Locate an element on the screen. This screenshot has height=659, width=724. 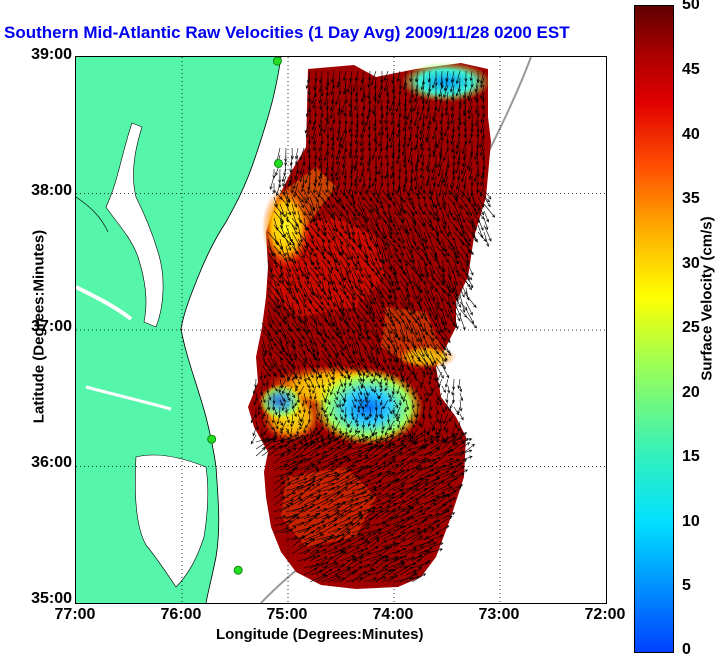
colorbar-tick-label: 15 is located at coordinates (691, 456).